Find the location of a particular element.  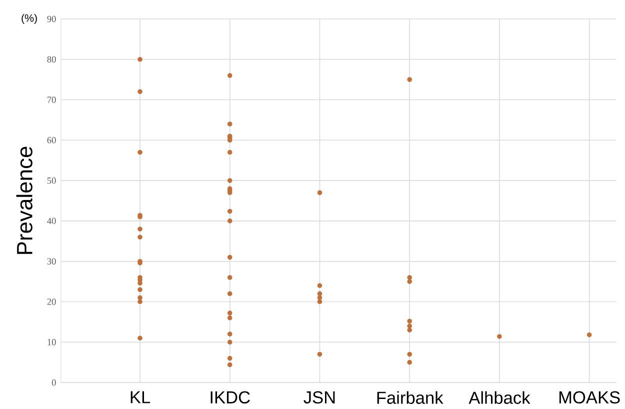

y-tick-label: 90 is located at coordinates (51, 19).